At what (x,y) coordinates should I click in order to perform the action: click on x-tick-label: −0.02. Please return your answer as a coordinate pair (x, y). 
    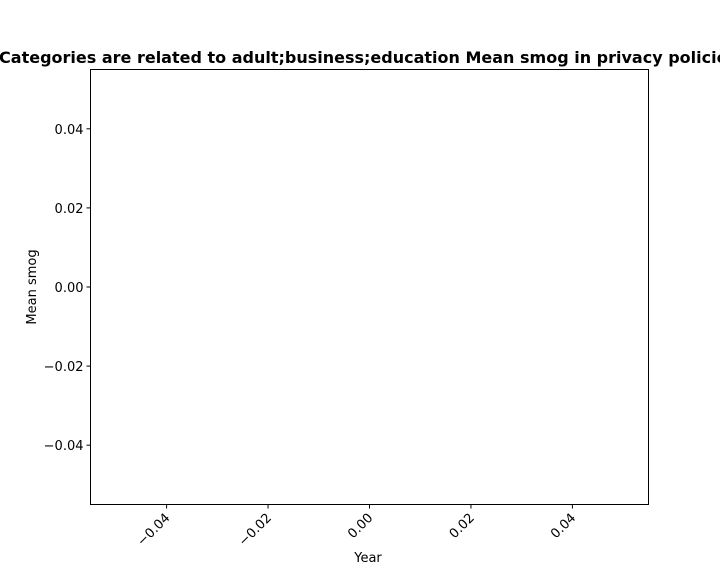
    Looking at the image, I should click on (255, 530).